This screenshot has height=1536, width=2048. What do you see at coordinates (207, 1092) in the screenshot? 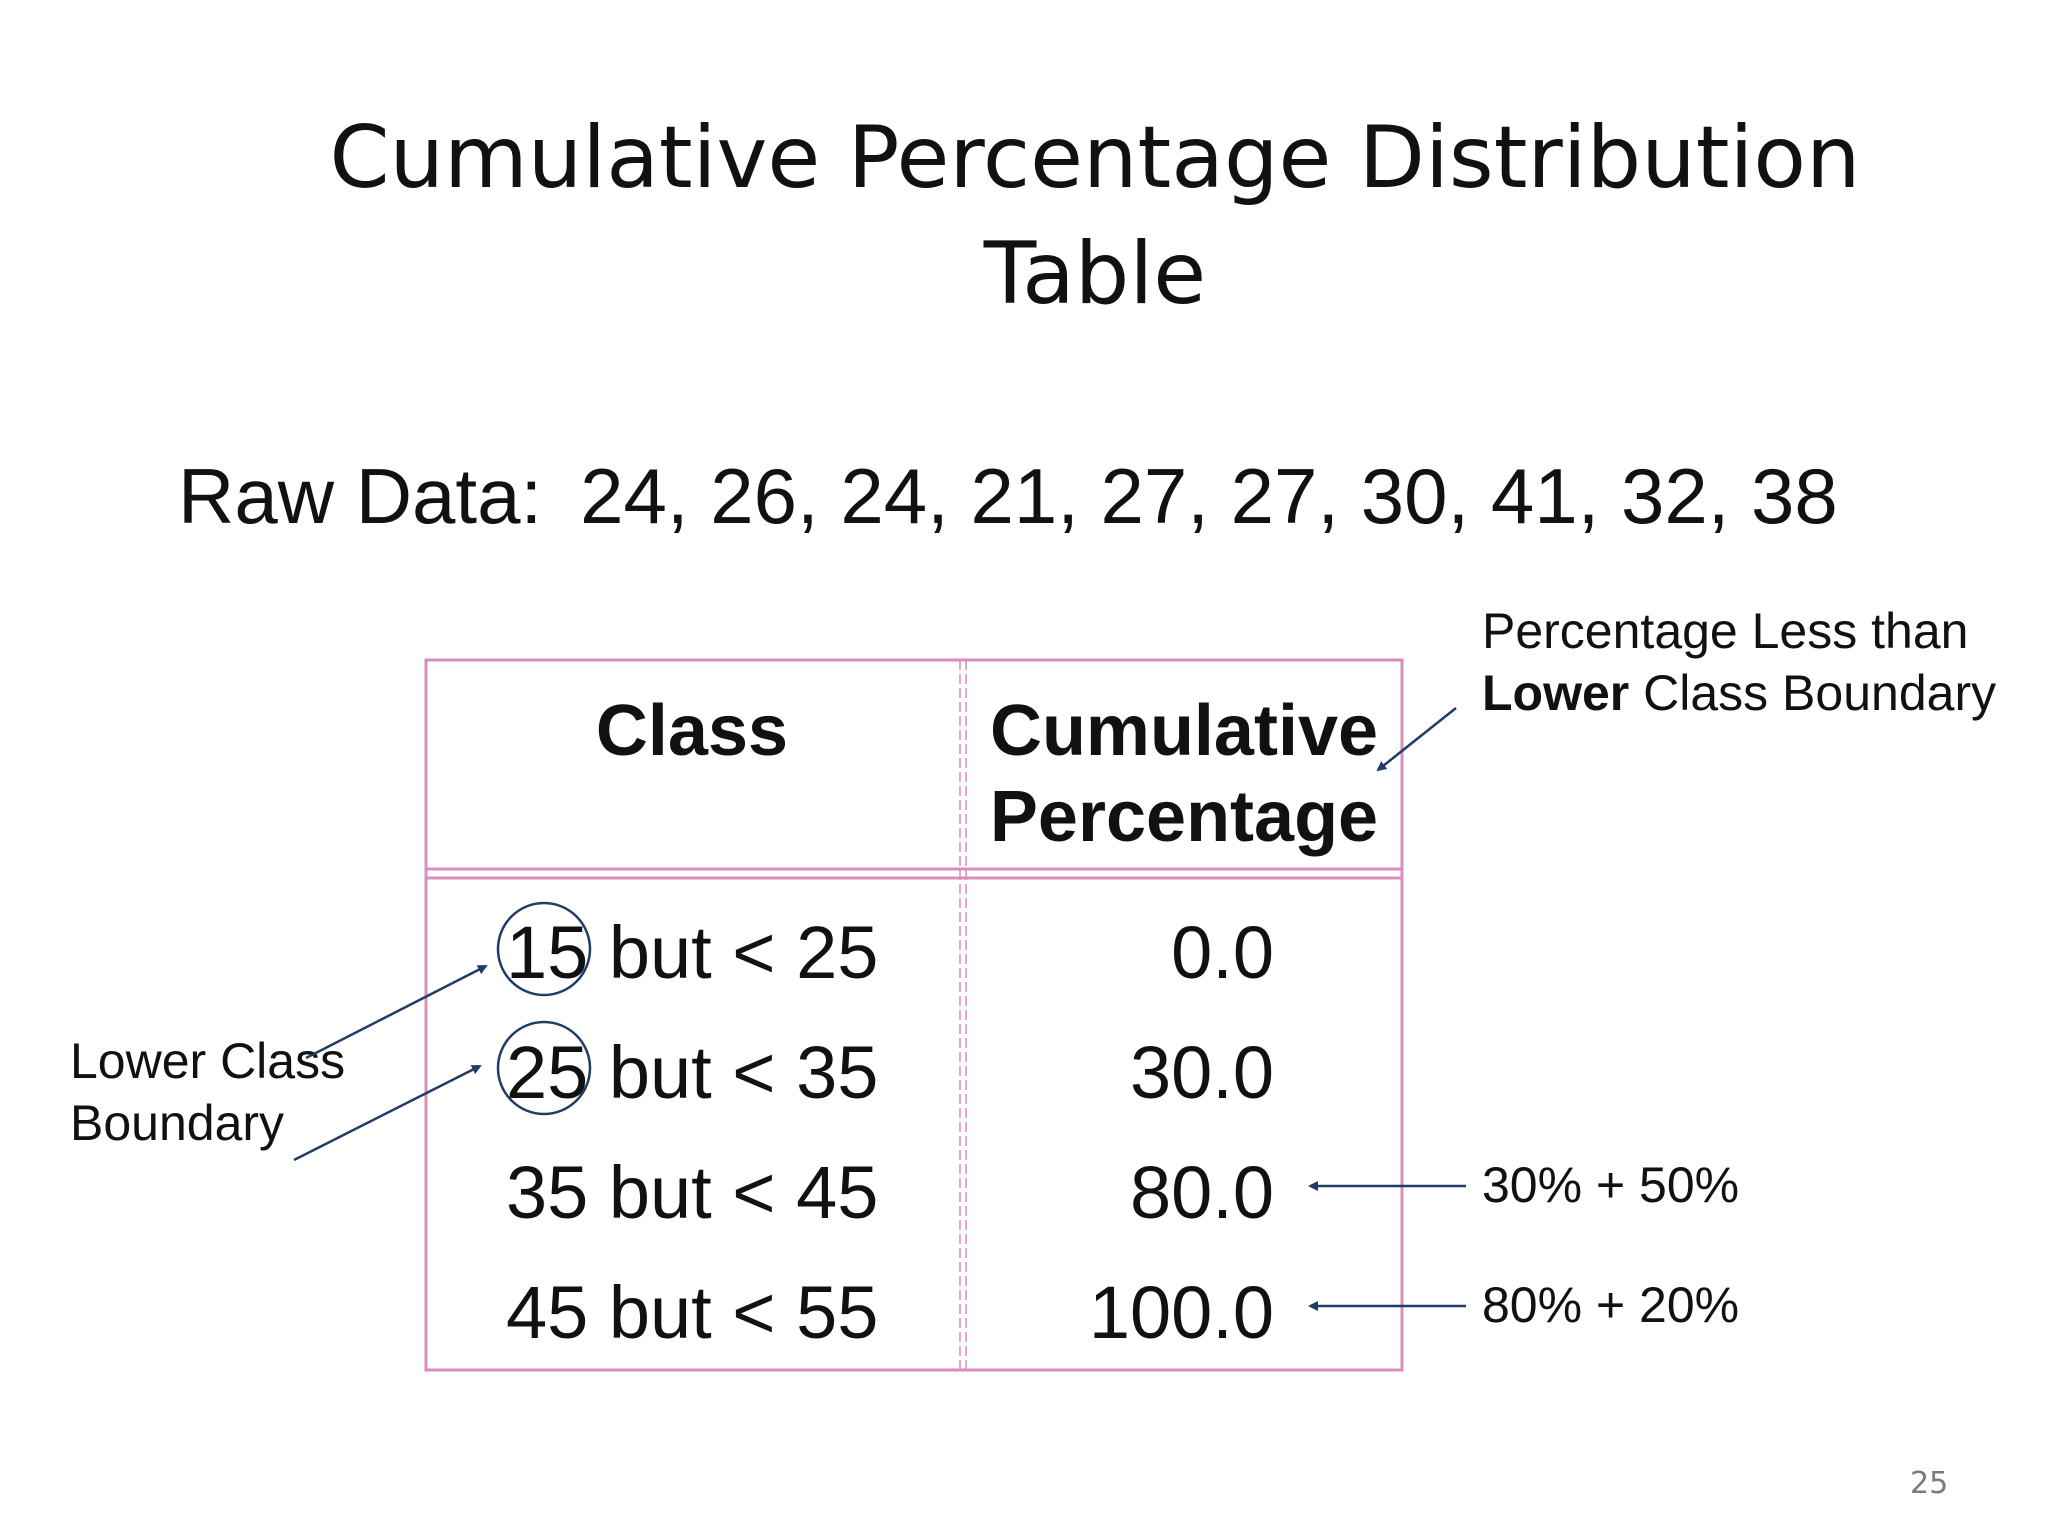
I see `lower-boundary-annotation: Lower Class Boundary` at bounding box center [207, 1092].